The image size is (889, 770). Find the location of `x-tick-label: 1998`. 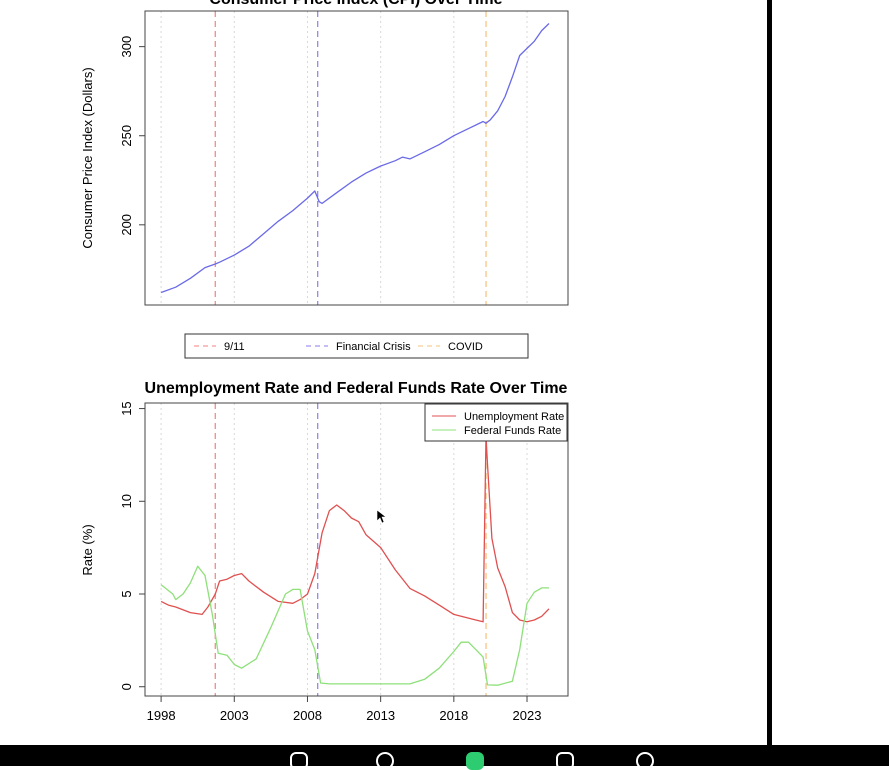

x-tick-label: 1998 is located at coordinates (161, 715).